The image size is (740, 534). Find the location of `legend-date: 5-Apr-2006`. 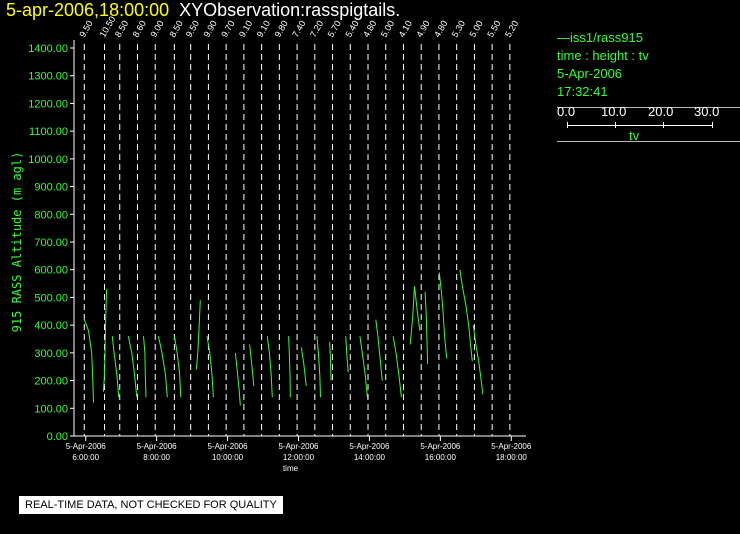

legend-date: 5-Apr-2006 is located at coordinates (590, 73).